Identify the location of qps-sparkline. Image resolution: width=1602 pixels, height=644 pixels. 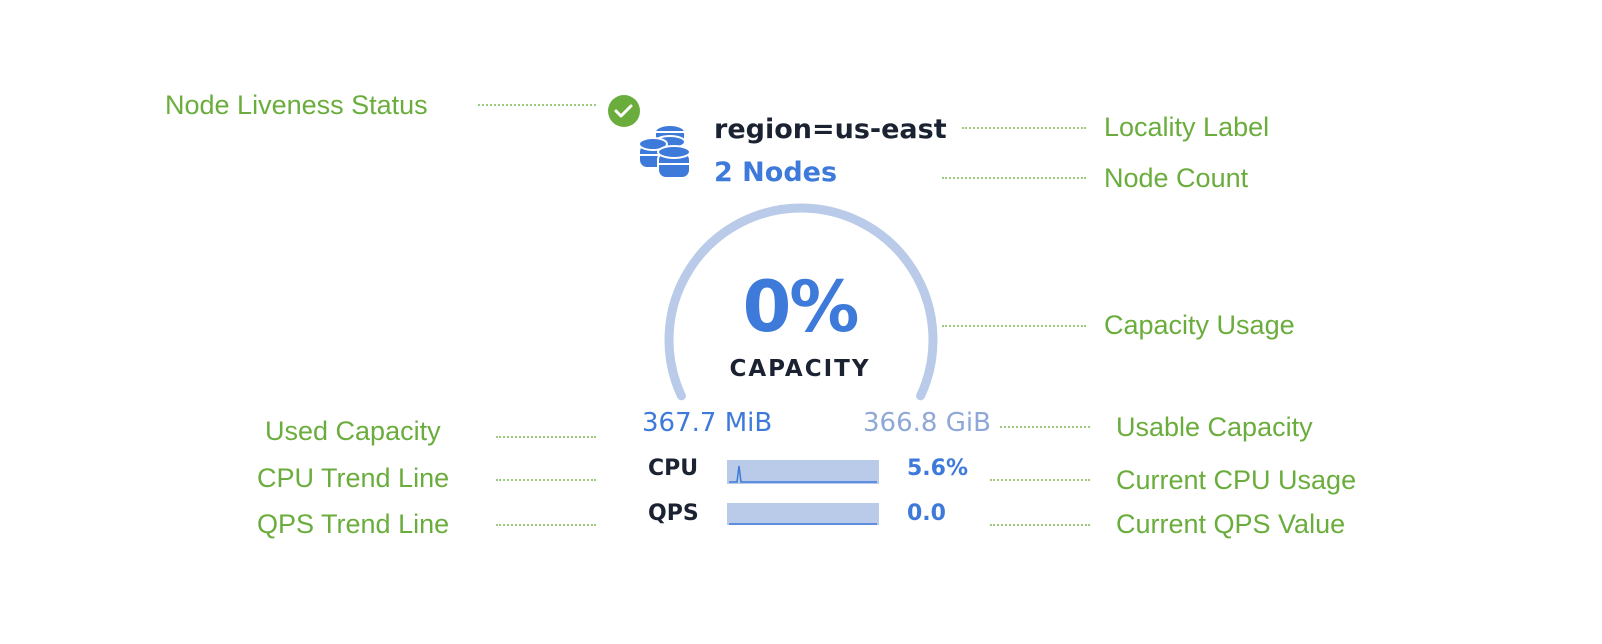
(803, 514).